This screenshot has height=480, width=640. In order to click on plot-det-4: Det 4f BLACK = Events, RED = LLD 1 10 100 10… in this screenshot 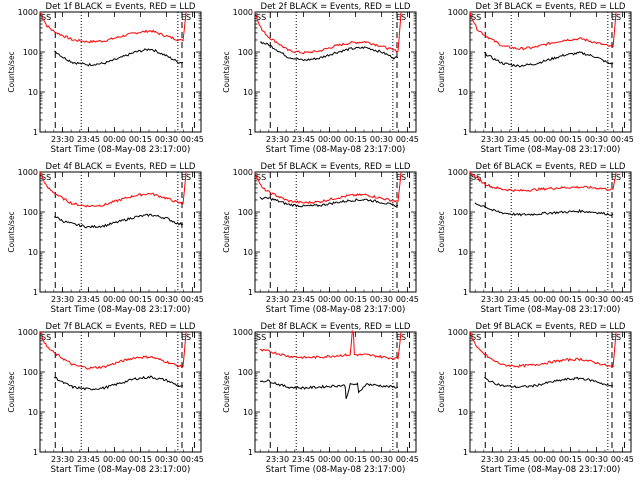, I will do `click(105, 238)`.